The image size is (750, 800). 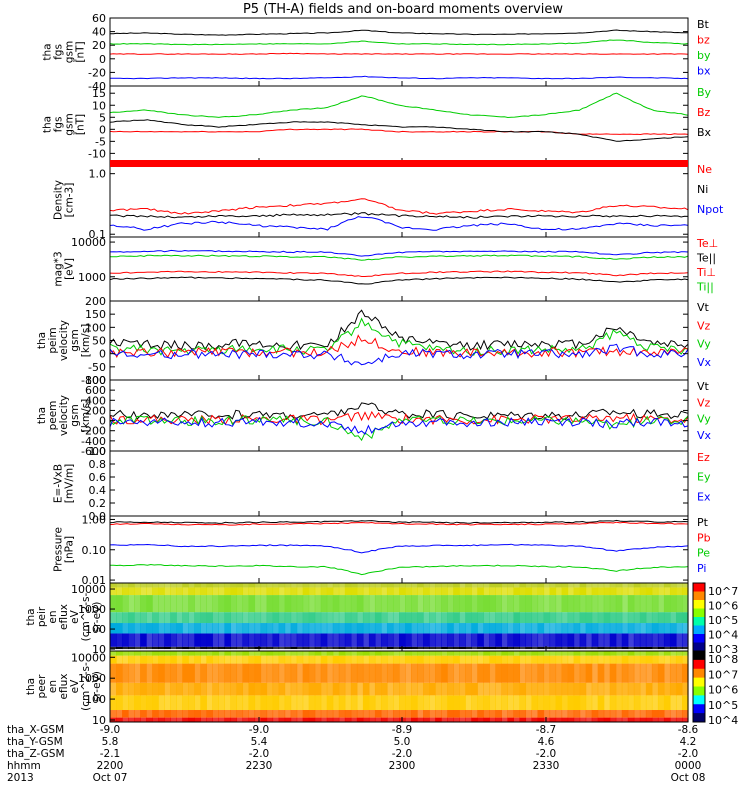 What do you see at coordinates (95, 301) in the screenshot?
I see `y-tick-label: 200` at bounding box center [95, 301].